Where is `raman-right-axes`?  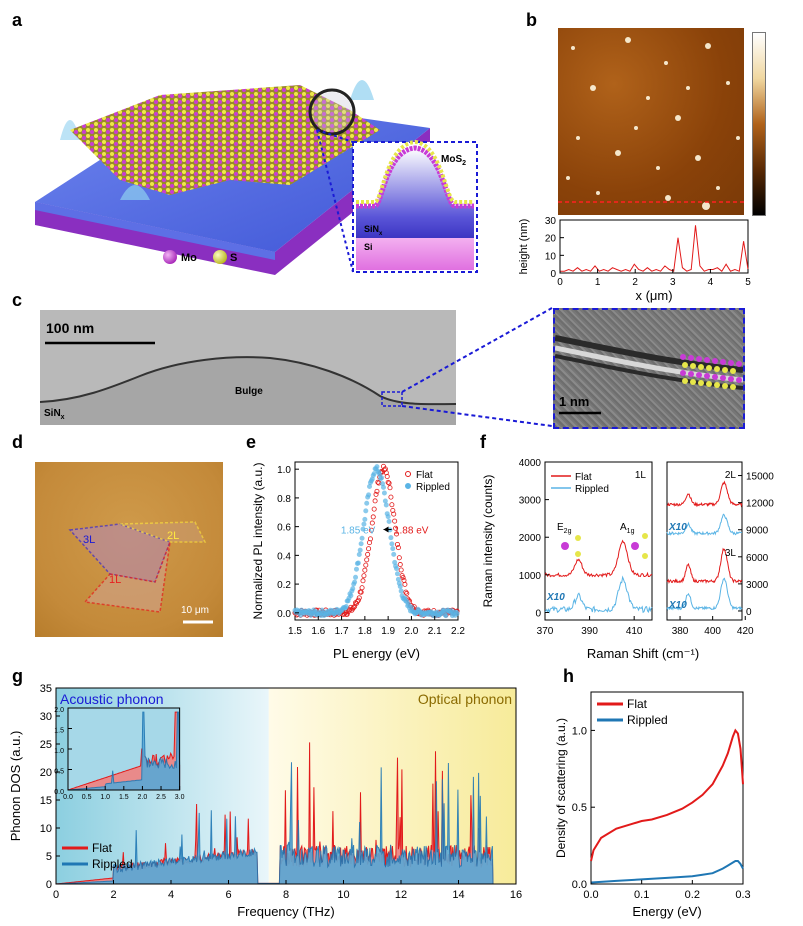 raman-right-axes is located at coordinates (704, 541).